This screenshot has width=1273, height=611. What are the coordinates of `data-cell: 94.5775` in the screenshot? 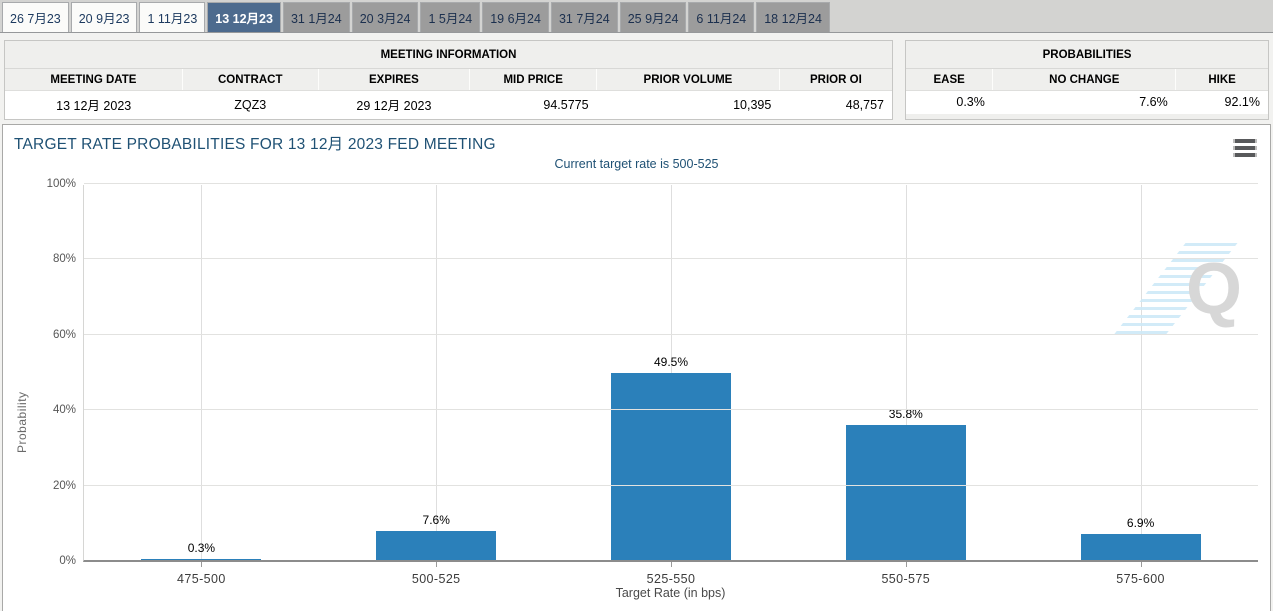 It's located at (533, 104).